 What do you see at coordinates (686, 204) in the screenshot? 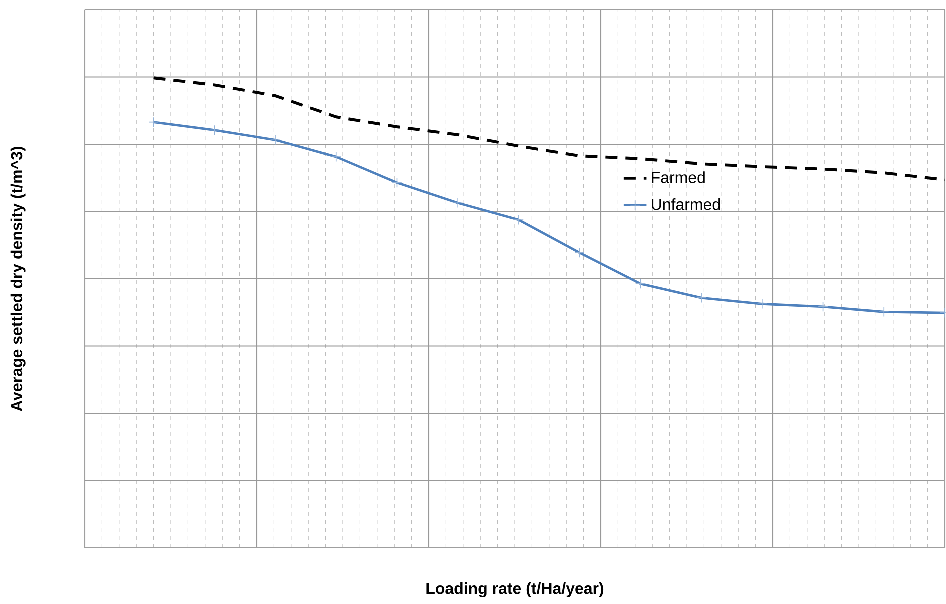
I see `legend-label: Unfarmed` at bounding box center [686, 204].